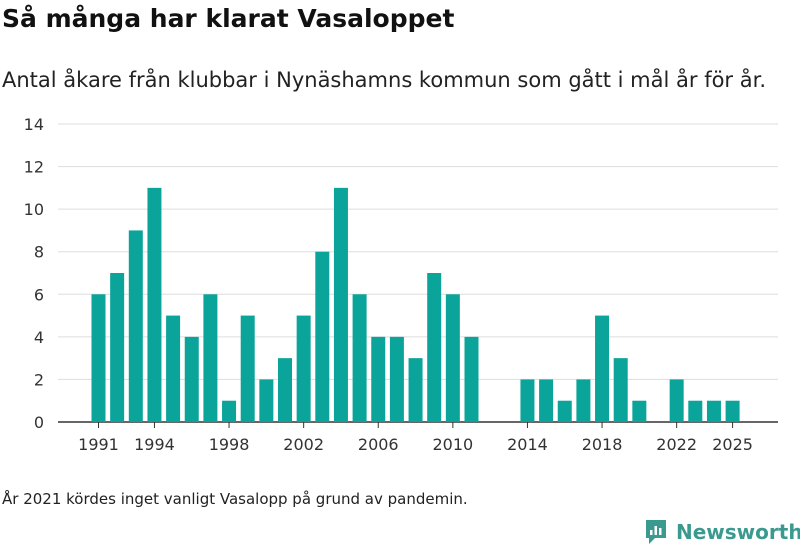 The width and height of the screenshot is (800, 550). I want to click on x-tick-label: 1994, so click(154, 444).